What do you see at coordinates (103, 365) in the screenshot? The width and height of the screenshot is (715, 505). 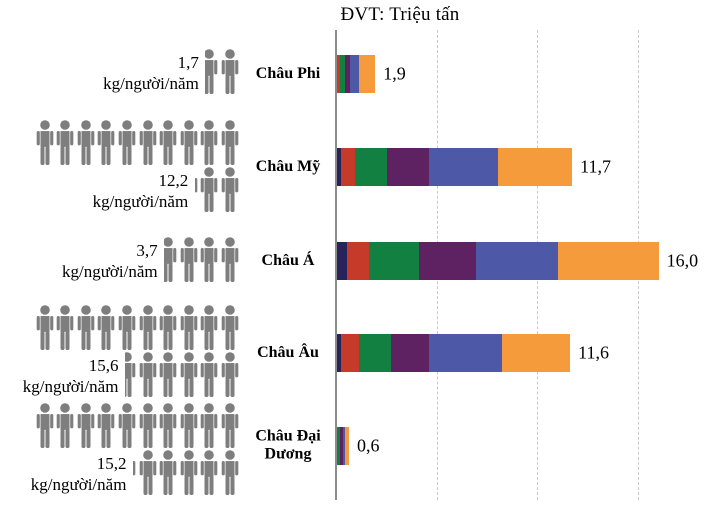 I see `per-capita-value: 15,6` at bounding box center [103, 365].